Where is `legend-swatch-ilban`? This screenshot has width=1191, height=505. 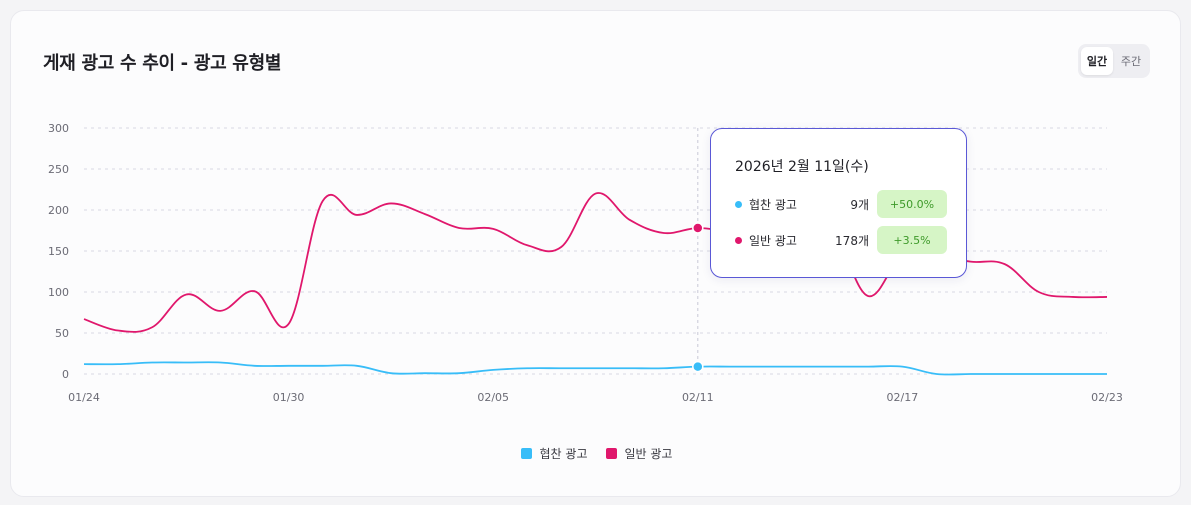
legend-swatch-ilban is located at coordinates (611, 453).